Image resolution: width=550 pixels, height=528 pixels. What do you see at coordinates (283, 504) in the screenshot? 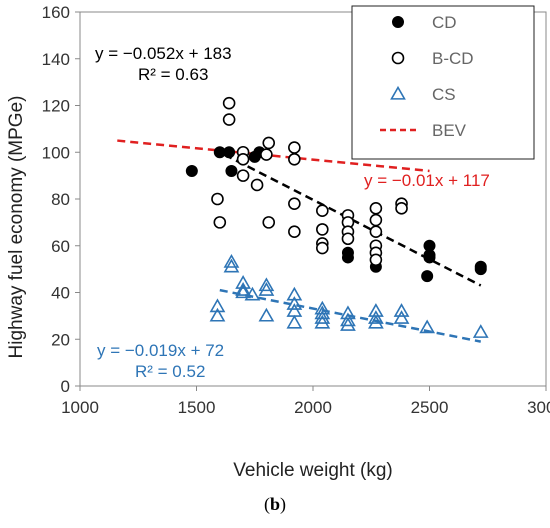
I see `caption-close: )` at bounding box center [283, 504].